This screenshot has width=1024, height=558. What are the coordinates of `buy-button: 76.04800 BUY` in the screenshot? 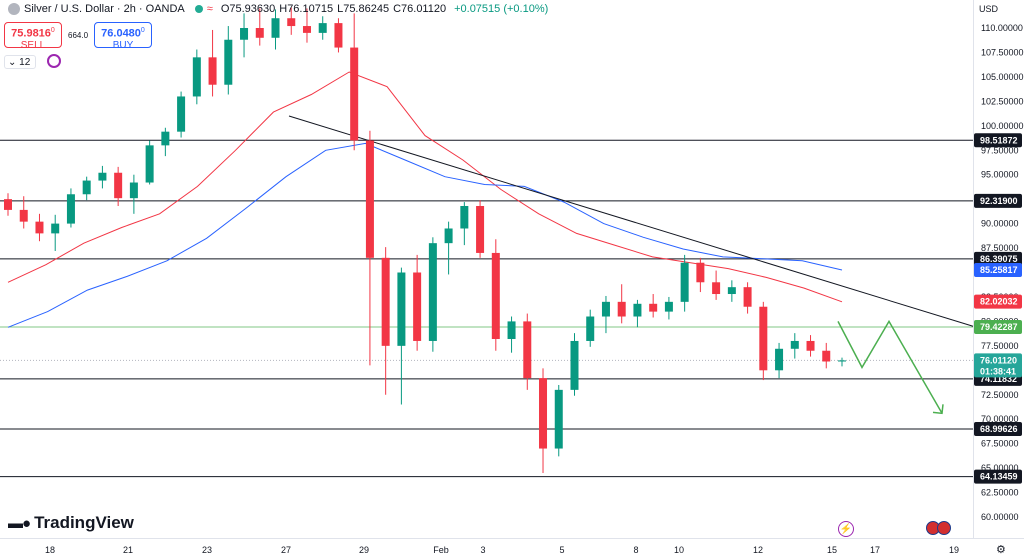 It's located at (123, 36).